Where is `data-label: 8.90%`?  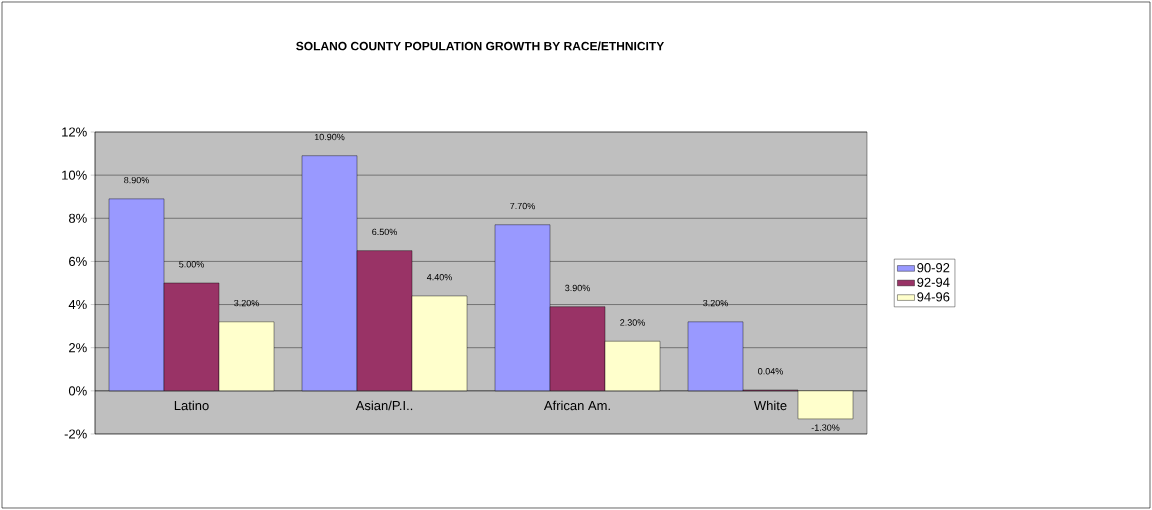 data-label: 8.90% is located at coordinates (136, 180).